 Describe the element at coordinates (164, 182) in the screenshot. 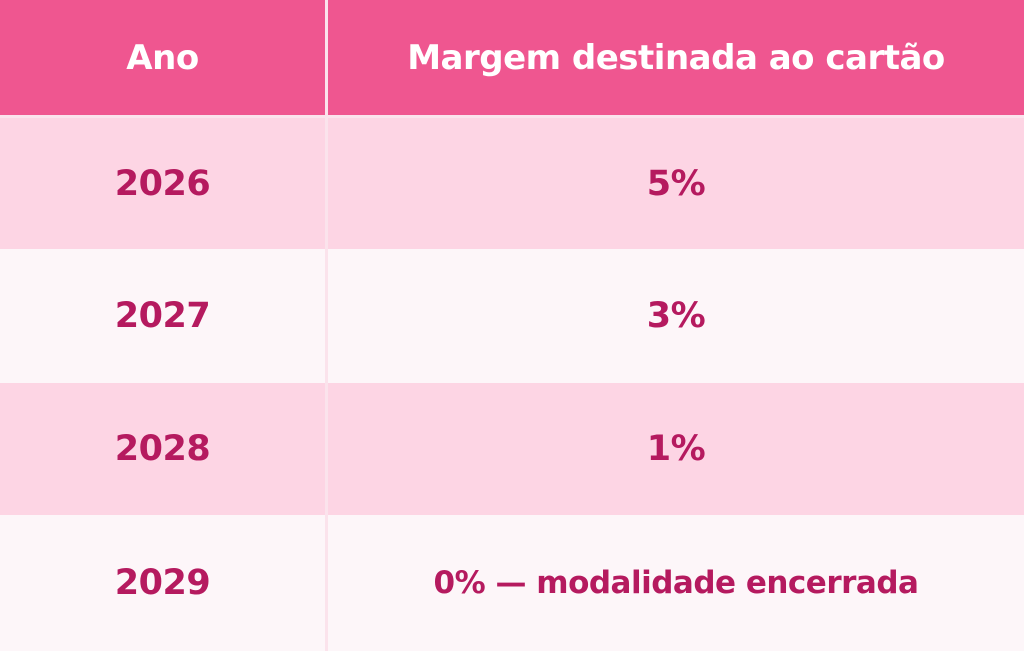

I see `row-2026-year: 2026` at that location.